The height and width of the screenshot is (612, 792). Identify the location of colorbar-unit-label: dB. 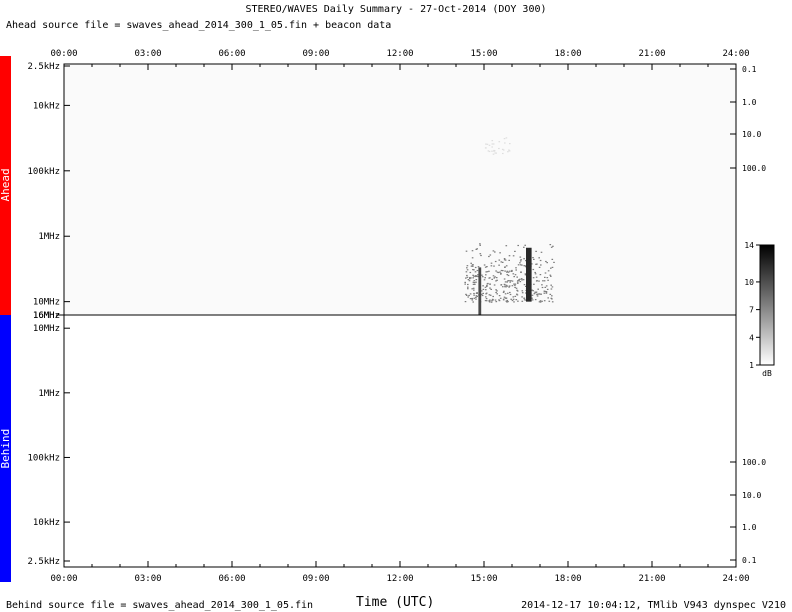
(767, 373).